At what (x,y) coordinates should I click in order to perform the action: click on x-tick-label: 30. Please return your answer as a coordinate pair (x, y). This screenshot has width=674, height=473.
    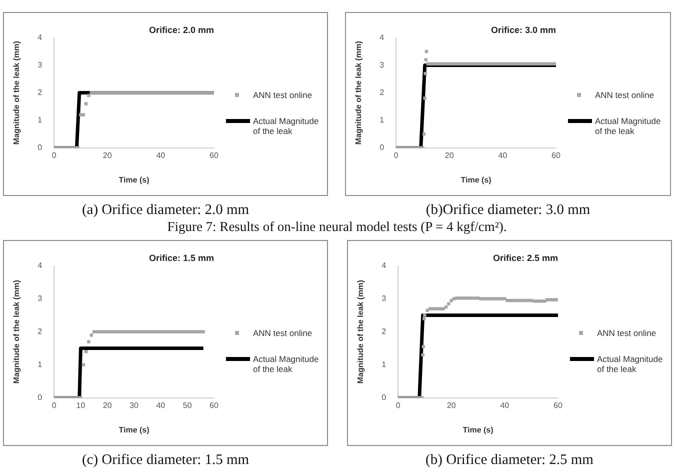
    Looking at the image, I should click on (135, 405).